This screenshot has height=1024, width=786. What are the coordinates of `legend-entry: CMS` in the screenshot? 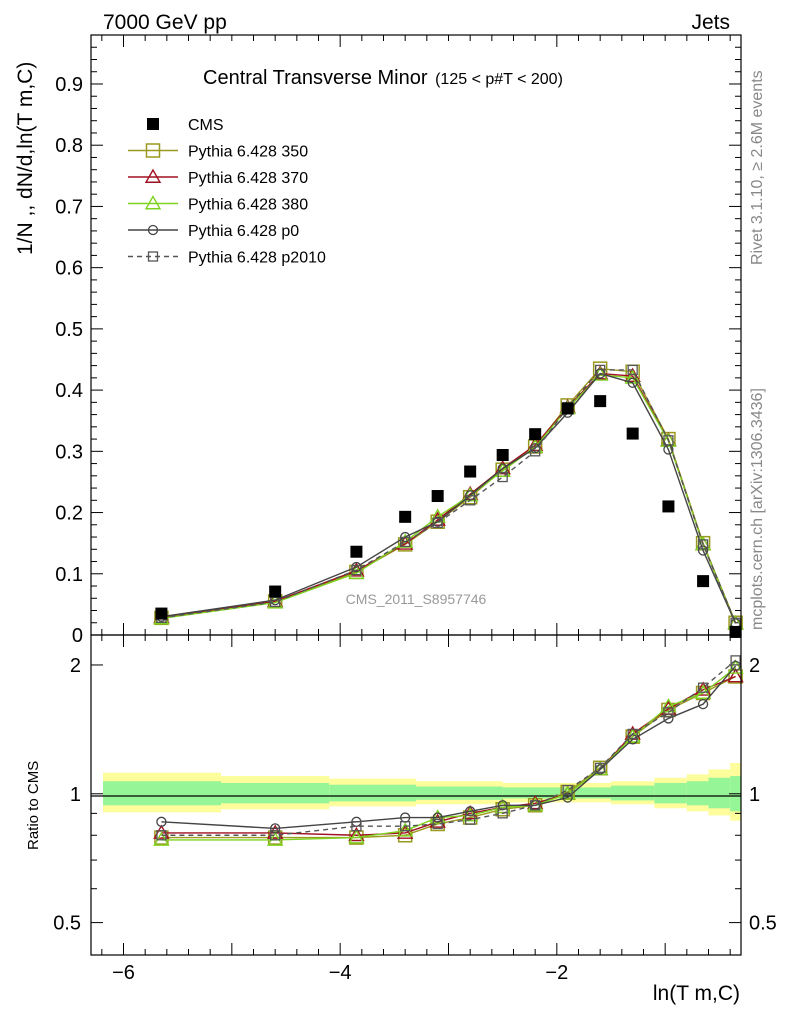 It's located at (185, 125).